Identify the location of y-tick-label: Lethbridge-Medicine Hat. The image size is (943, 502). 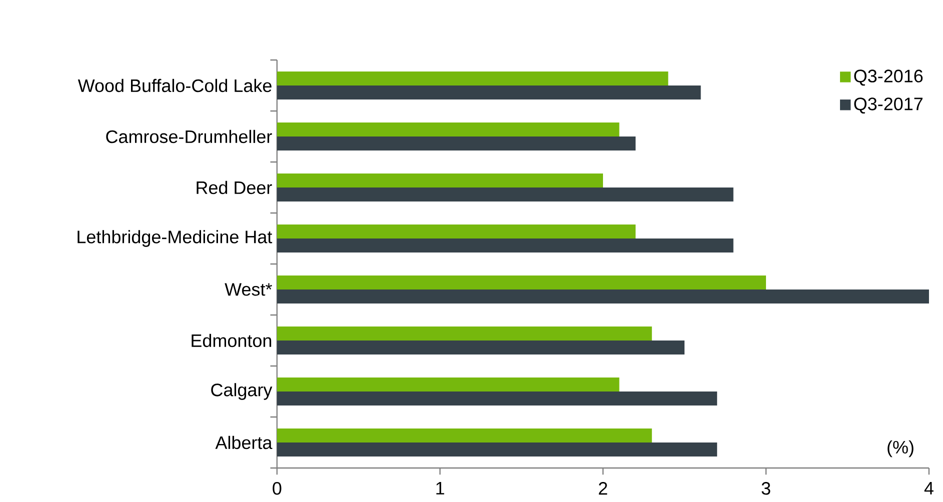
(175, 238).